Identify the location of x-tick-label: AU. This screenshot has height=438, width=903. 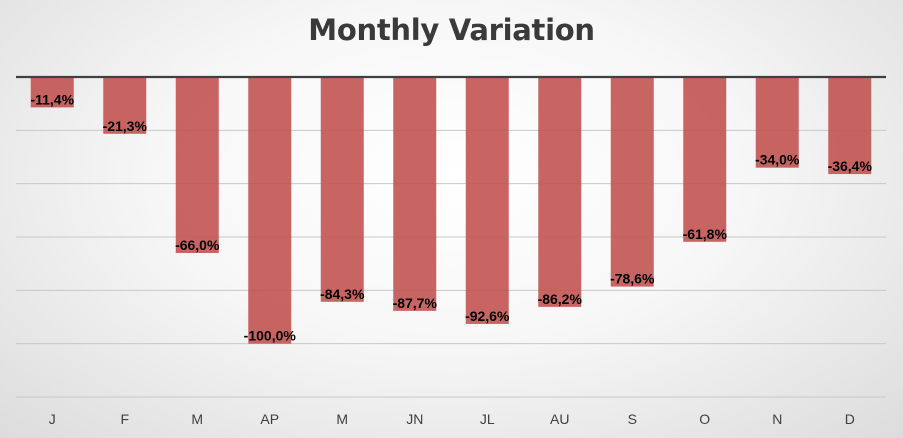
(559, 419).